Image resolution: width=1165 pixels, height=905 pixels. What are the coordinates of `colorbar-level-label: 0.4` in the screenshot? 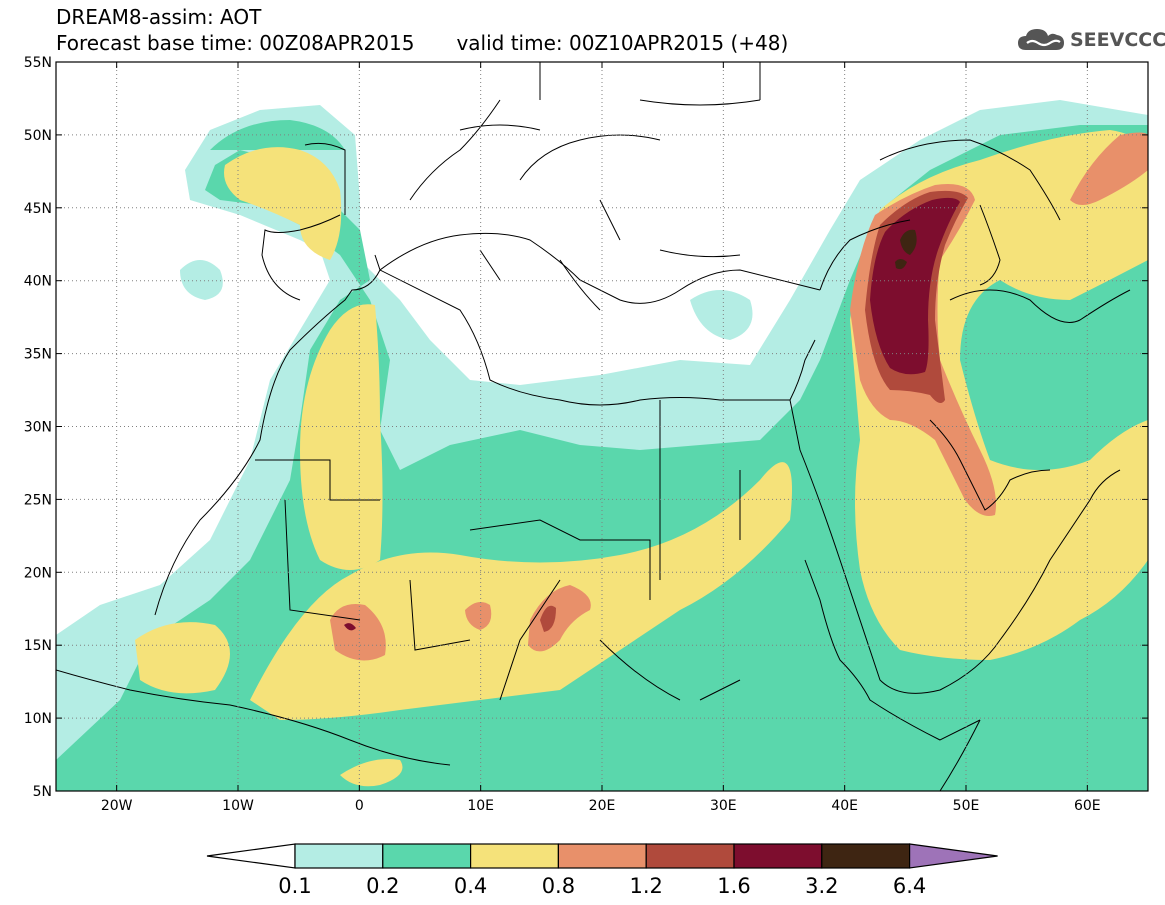 It's located at (470, 886).